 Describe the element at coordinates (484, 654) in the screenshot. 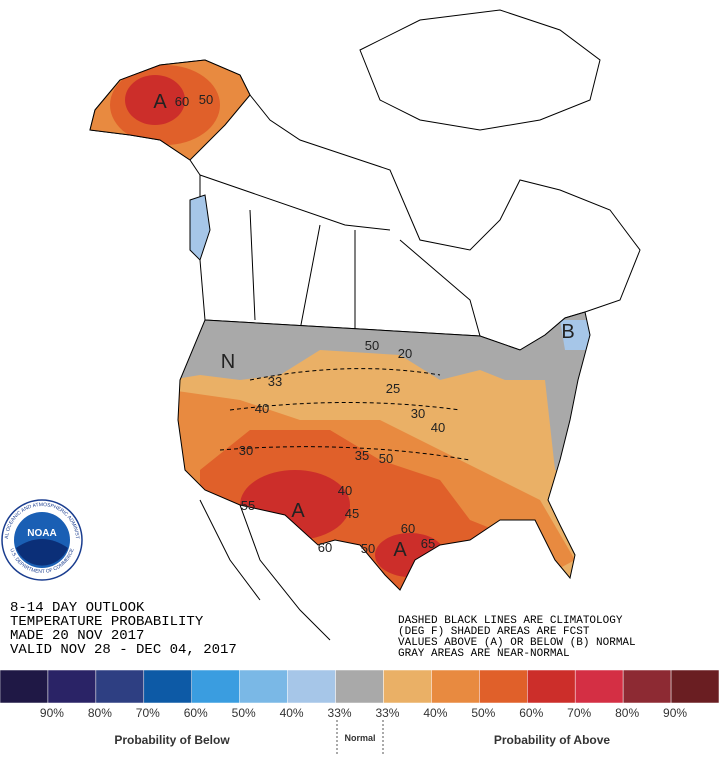

I see `note: GRAY AREAS ARE NEAR-NORMAL` at that location.